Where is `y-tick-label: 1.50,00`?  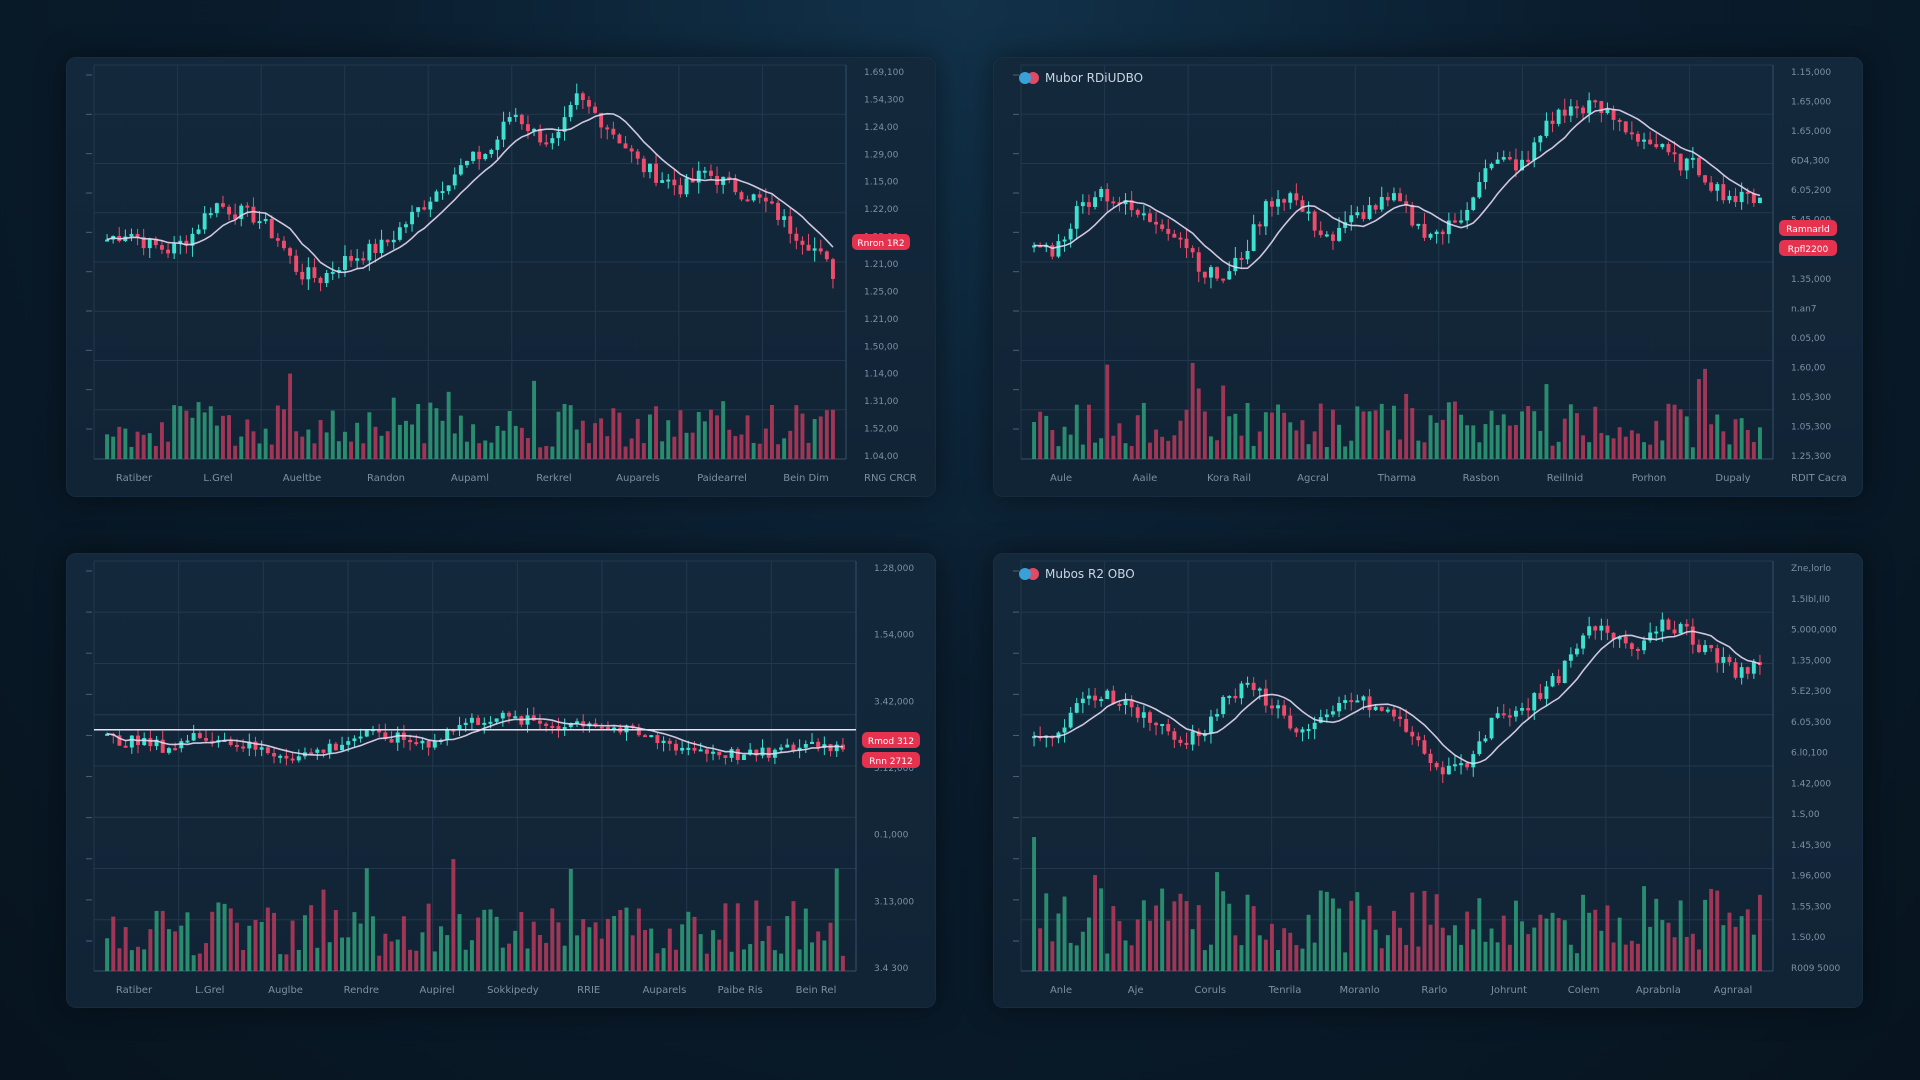
y-tick-label: 1.50,00 is located at coordinates (881, 347).